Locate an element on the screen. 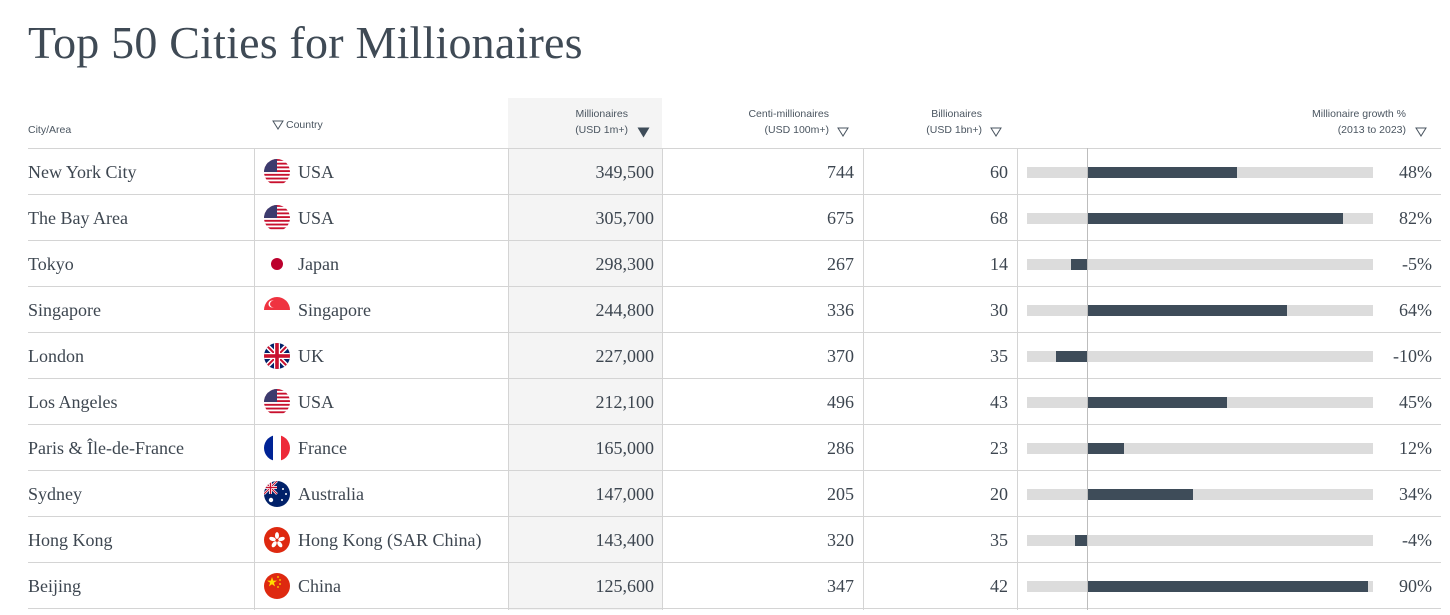 The image size is (1450, 615). sorted-column-highlight is located at coordinates (585, 354).